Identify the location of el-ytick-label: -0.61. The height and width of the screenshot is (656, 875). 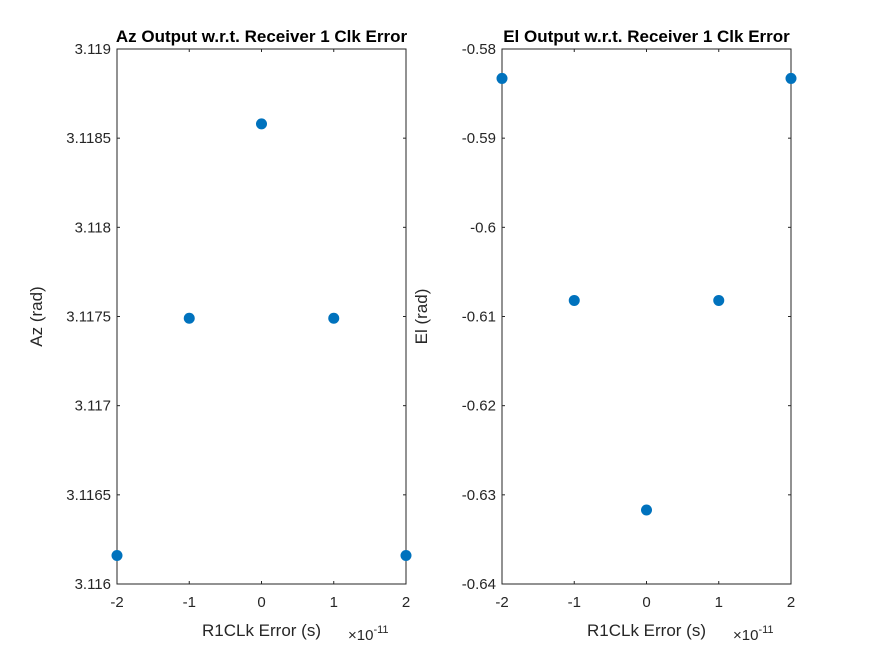
(479, 317).